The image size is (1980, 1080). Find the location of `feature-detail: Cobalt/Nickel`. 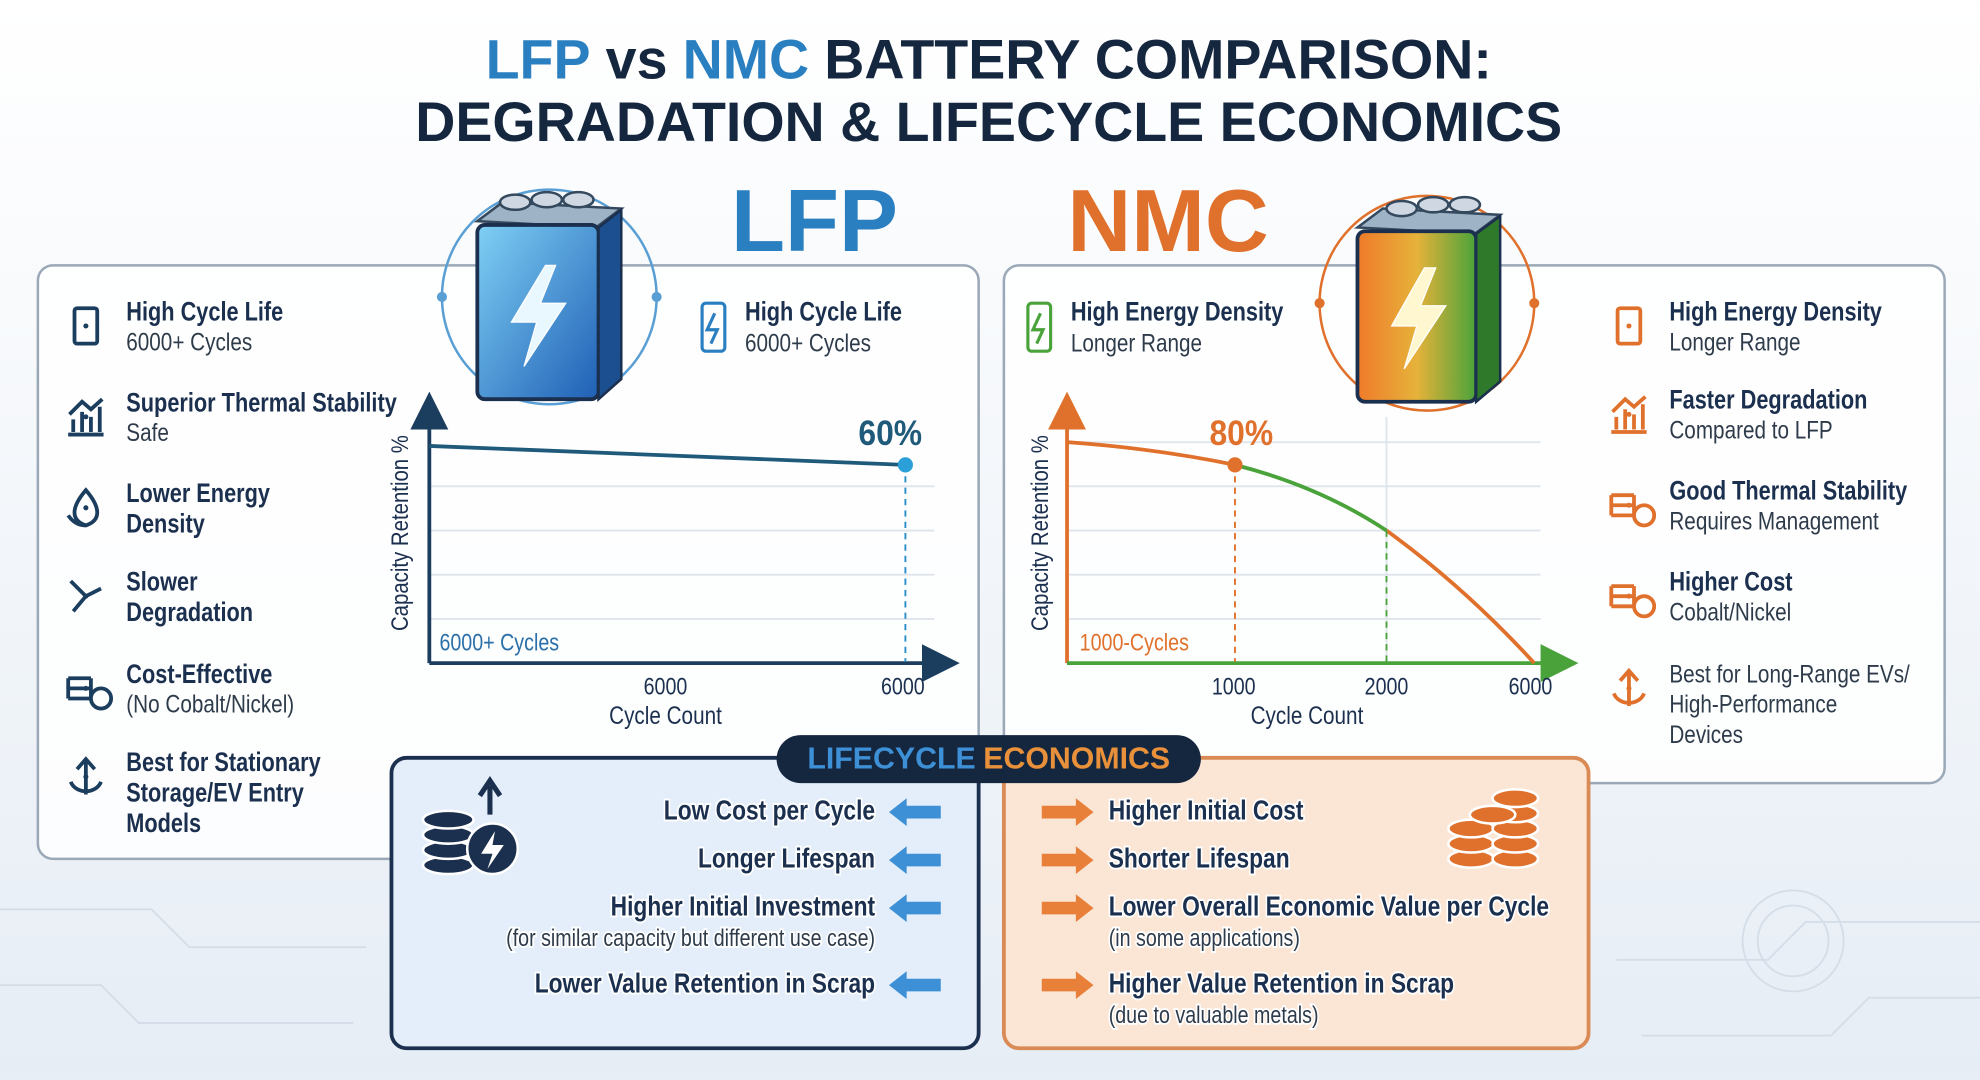

feature-detail: Cobalt/Nickel is located at coordinates (1730, 612).